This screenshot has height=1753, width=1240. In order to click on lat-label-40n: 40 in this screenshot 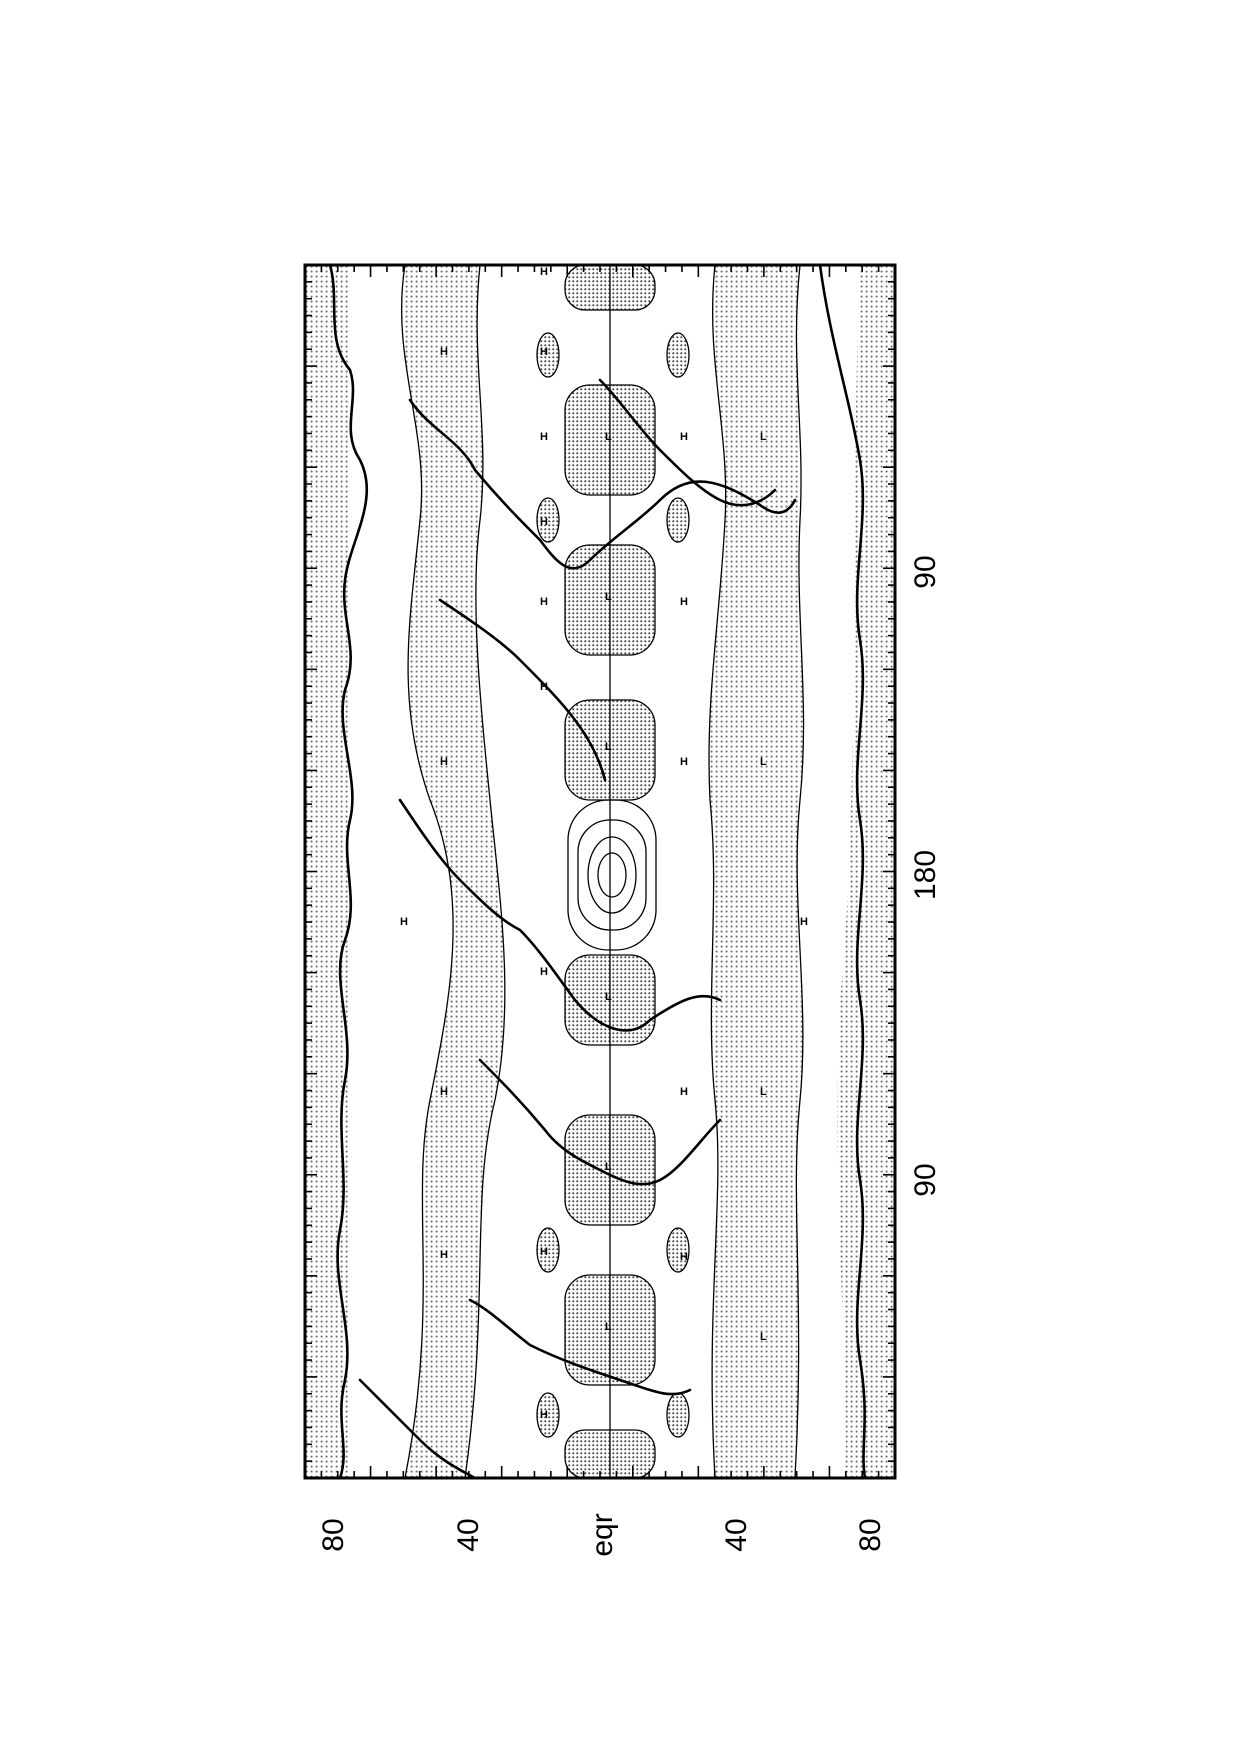, I will do `click(468, 1534)`.